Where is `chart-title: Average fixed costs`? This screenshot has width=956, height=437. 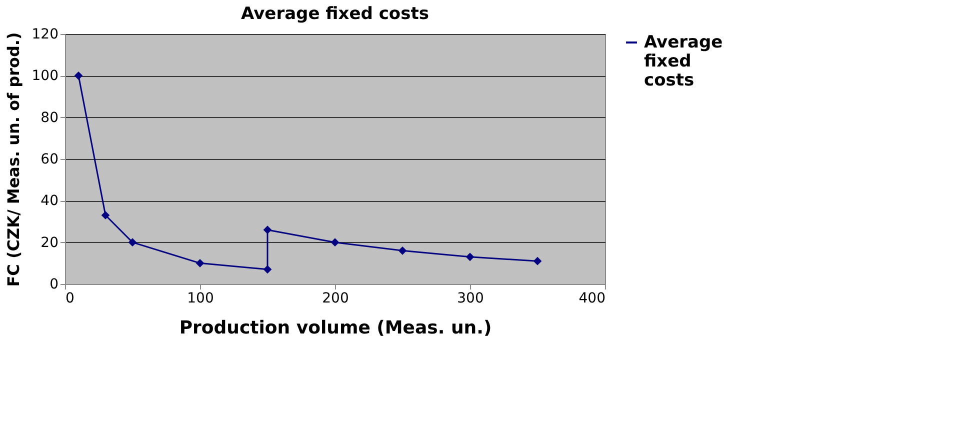
chart-title: Average fixed costs is located at coordinates (335, 14).